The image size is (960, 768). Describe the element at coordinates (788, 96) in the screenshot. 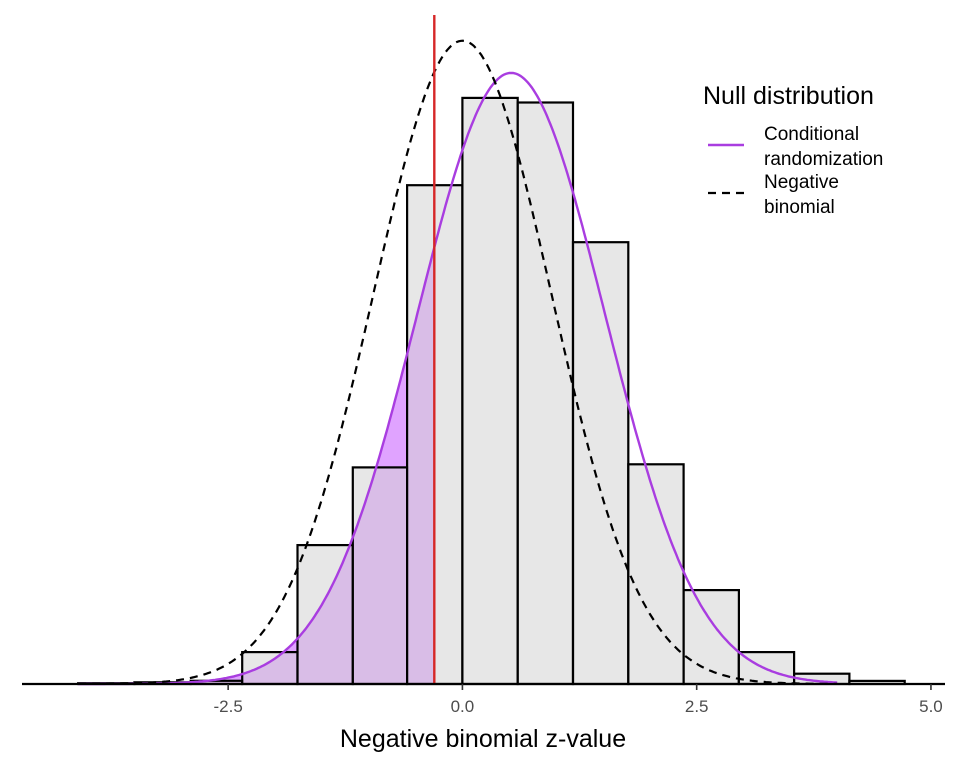

I see `legend-title: Null distribution` at that location.